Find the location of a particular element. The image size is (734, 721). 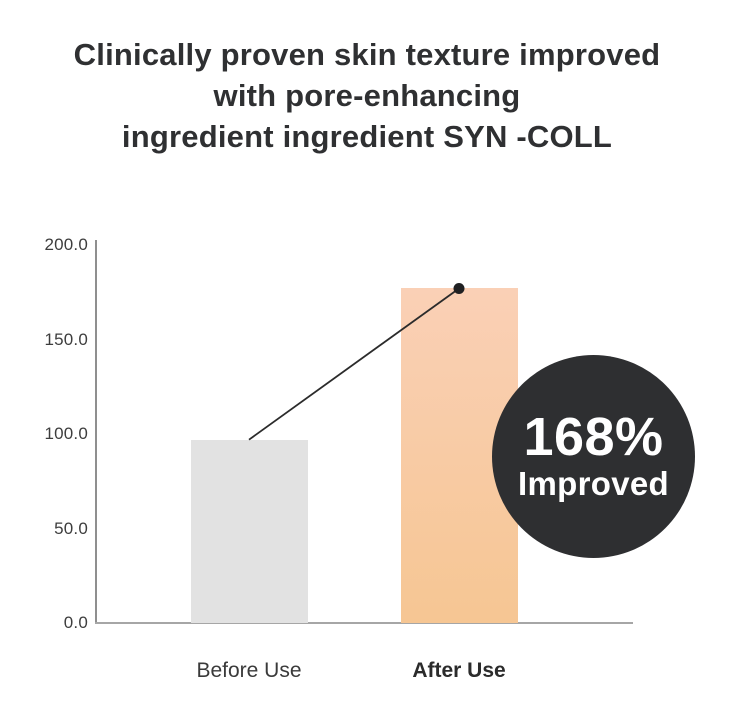

y-axis-line is located at coordinates (96, 431).